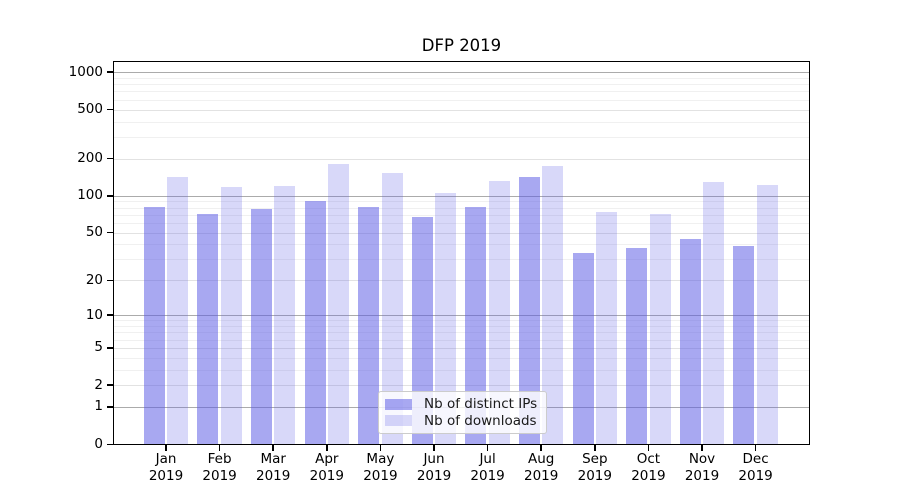 This screenshot has height=500, width=900. Describe the element at coordinates (94, 314) in the screenshot. I see `y-tick-label-10: 10` at that location.